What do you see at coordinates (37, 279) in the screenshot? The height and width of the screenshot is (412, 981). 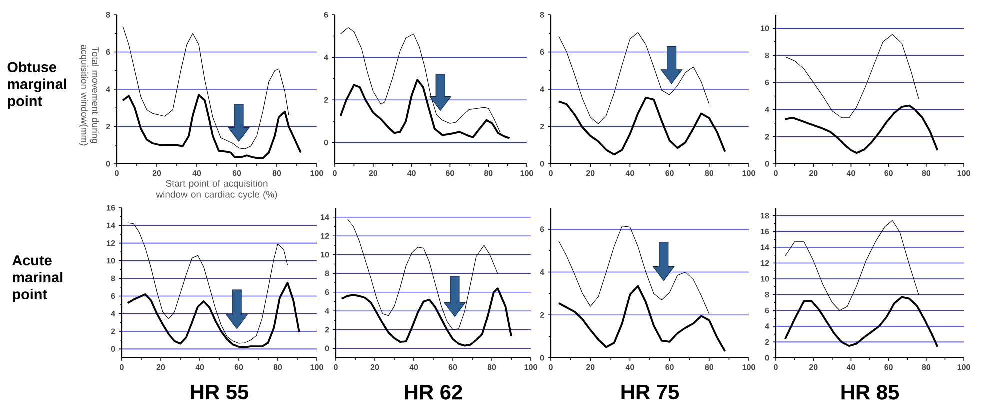 I see `text: Acute marinal point` at bounding box center [37, 279].